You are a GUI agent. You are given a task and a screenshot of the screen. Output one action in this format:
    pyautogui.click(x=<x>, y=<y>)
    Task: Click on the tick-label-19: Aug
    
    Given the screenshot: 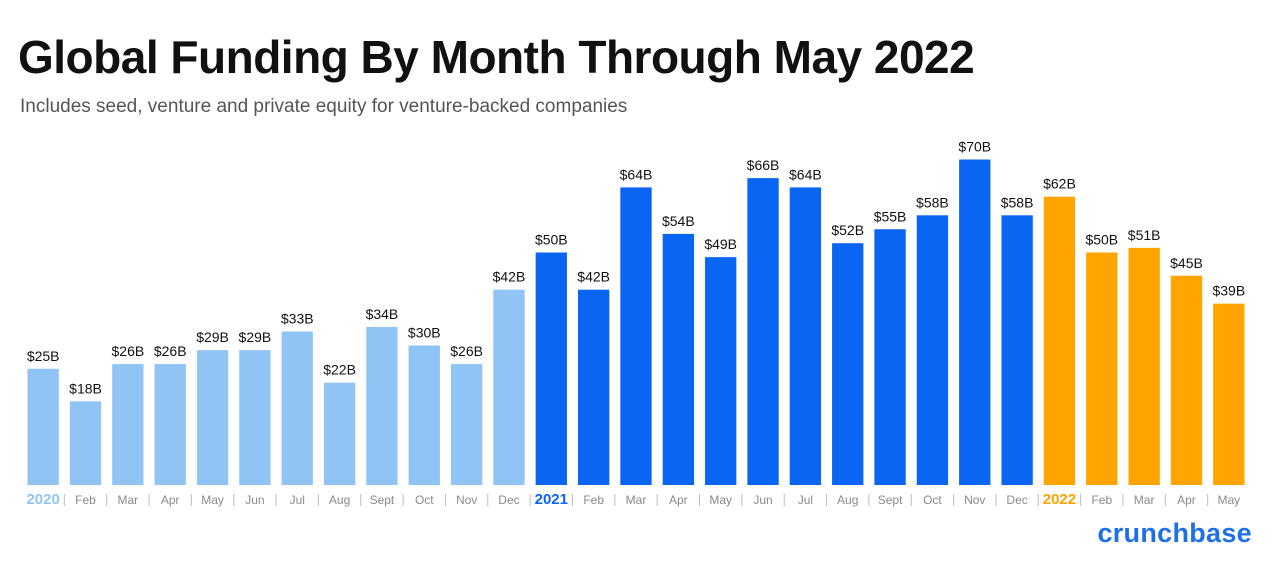 What is the action you would take?
    pyautogui.click(x=847, y=500)
    